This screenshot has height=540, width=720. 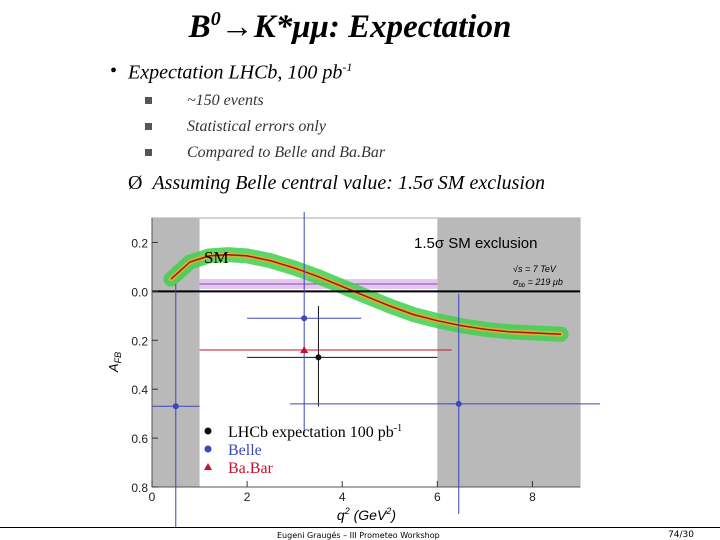 What do you see at coordinates (360, 527) in the screenshot?
I see `footer-divider` at bounding box center [360, 527].